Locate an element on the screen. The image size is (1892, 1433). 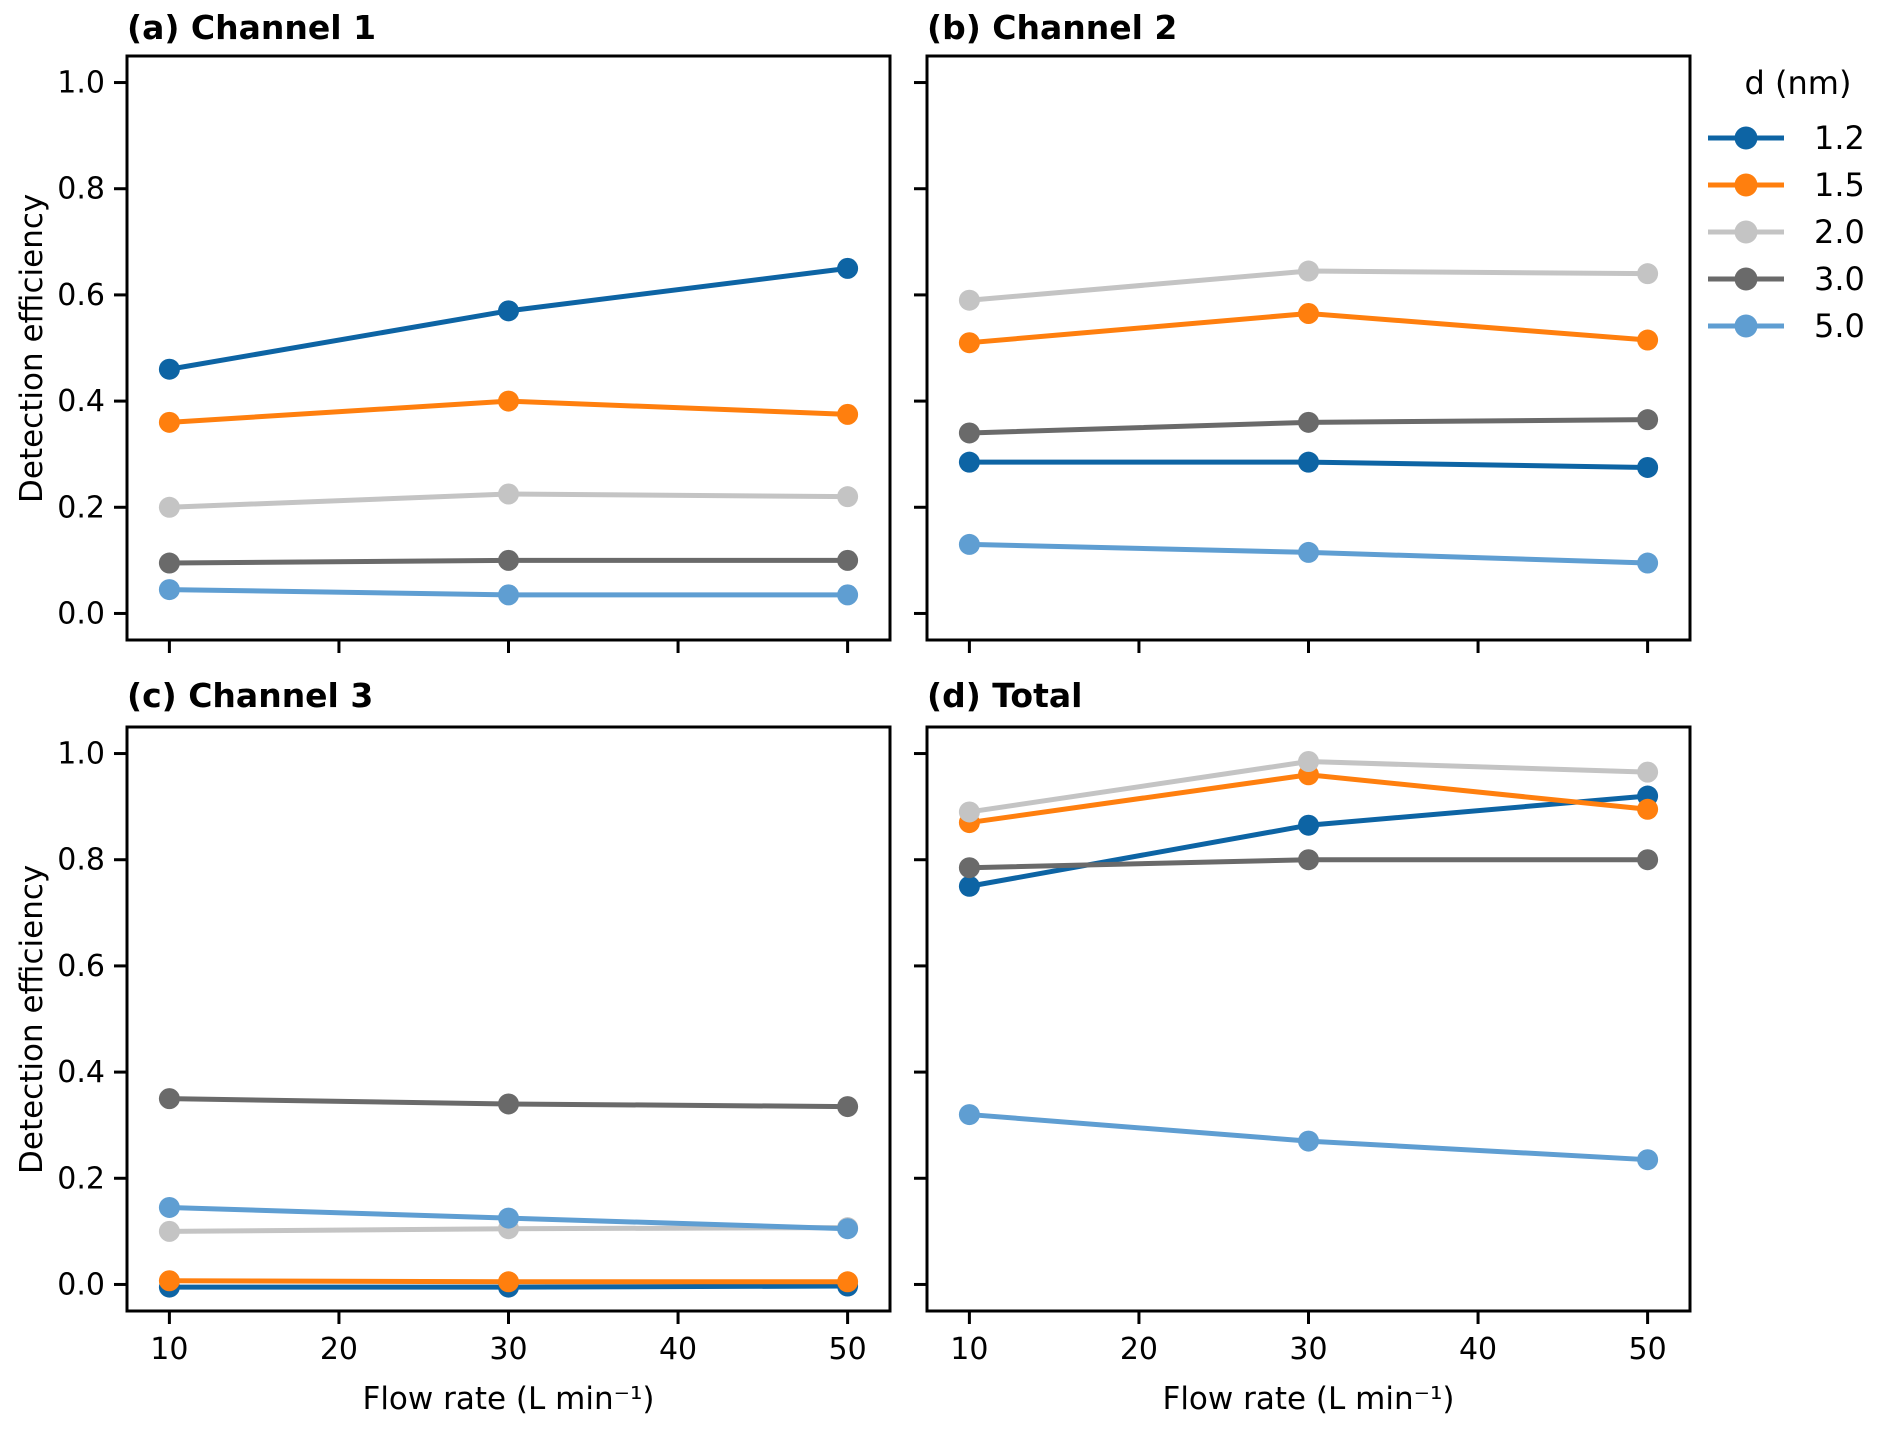
legend-label: 3.0 is located at coordinates (1839, 278).